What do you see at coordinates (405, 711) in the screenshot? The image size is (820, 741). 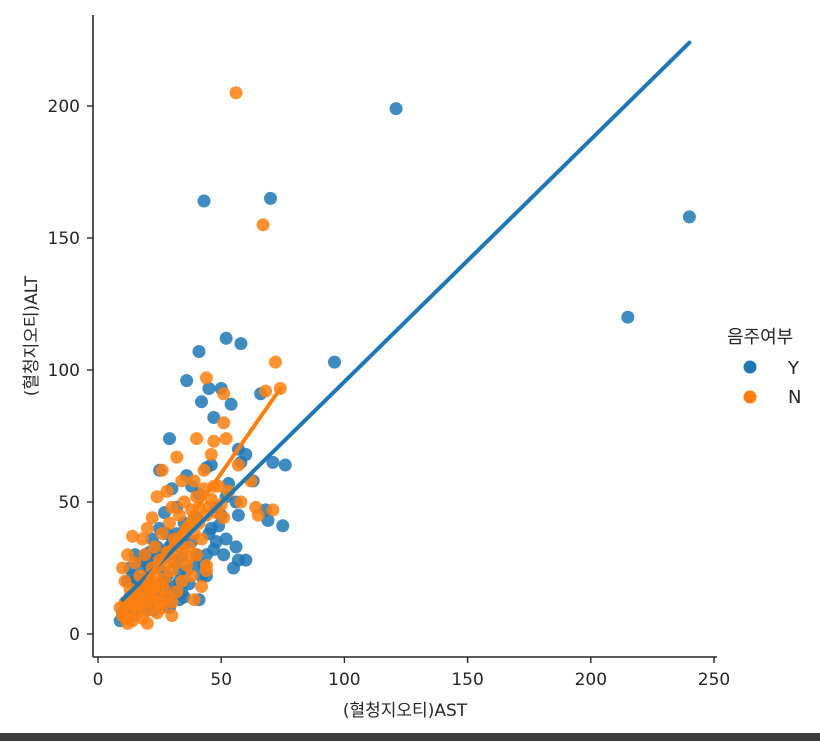 I see `x-axis-title: (혈청지오티)AST` at bounding box center [405, 711].